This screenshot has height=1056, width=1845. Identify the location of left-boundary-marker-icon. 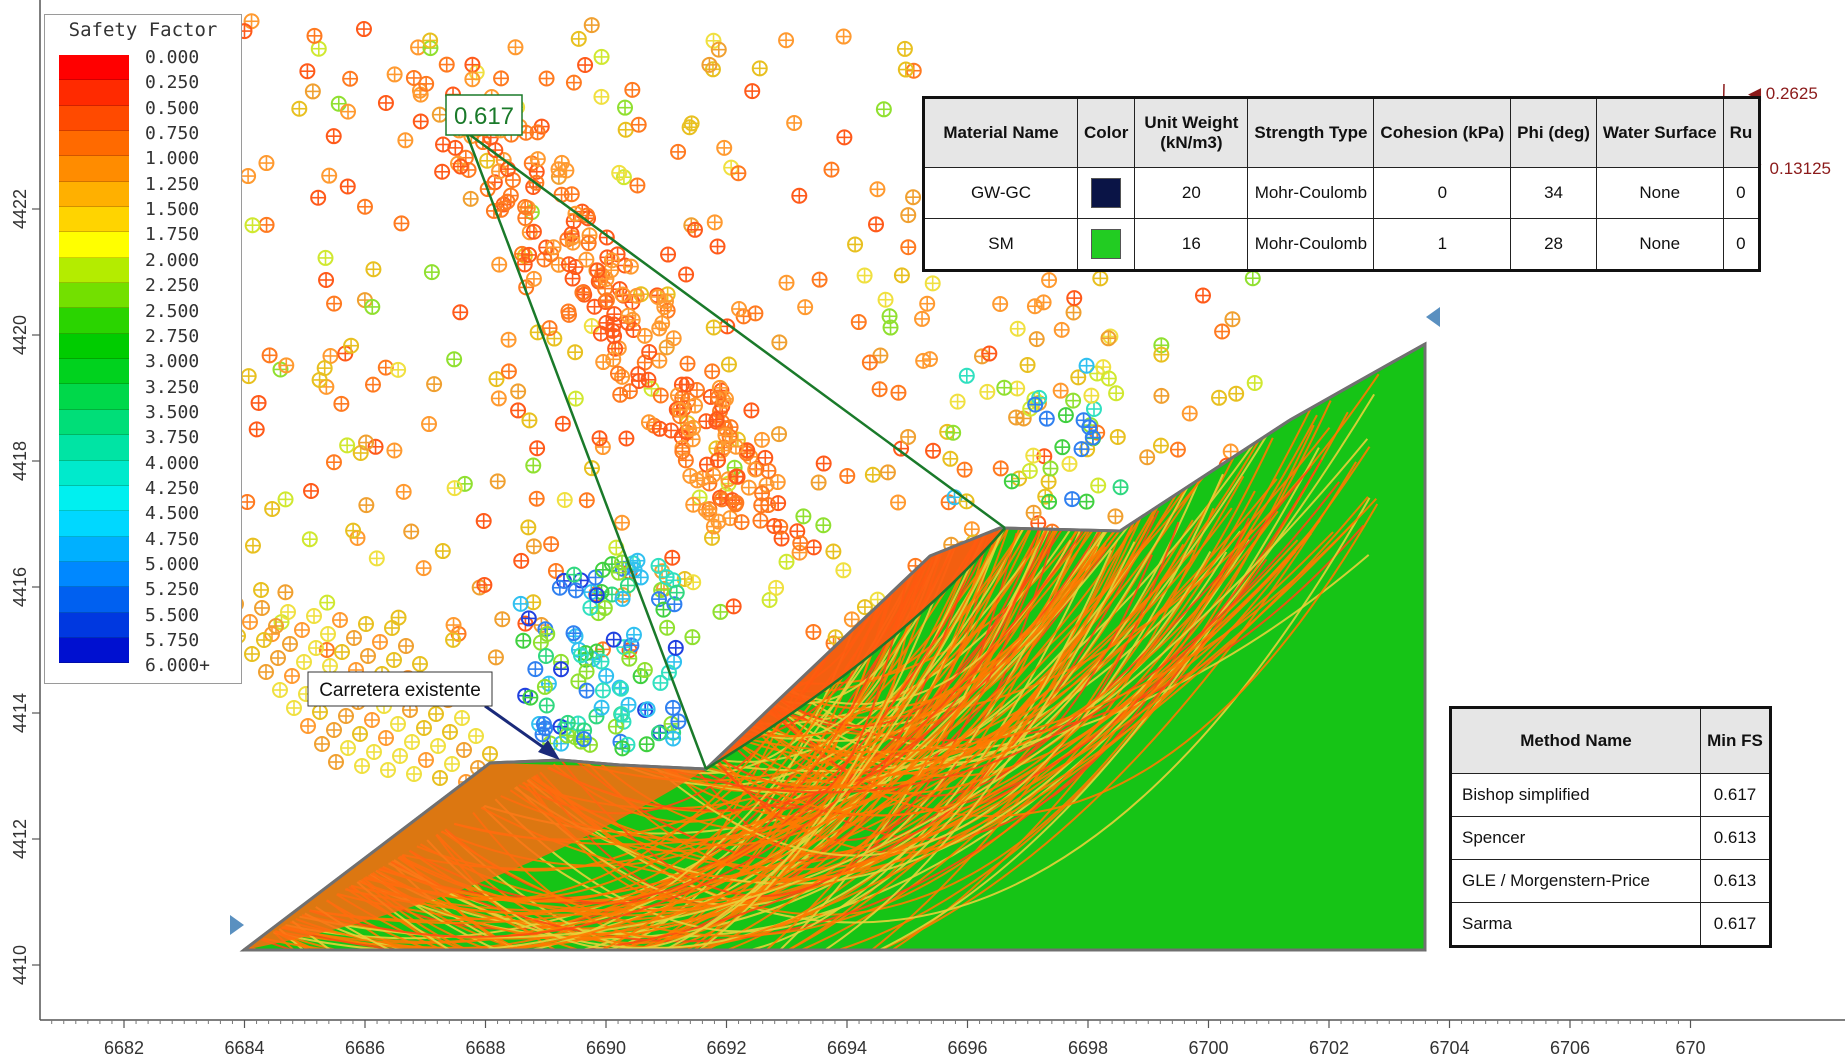
(237, 925).